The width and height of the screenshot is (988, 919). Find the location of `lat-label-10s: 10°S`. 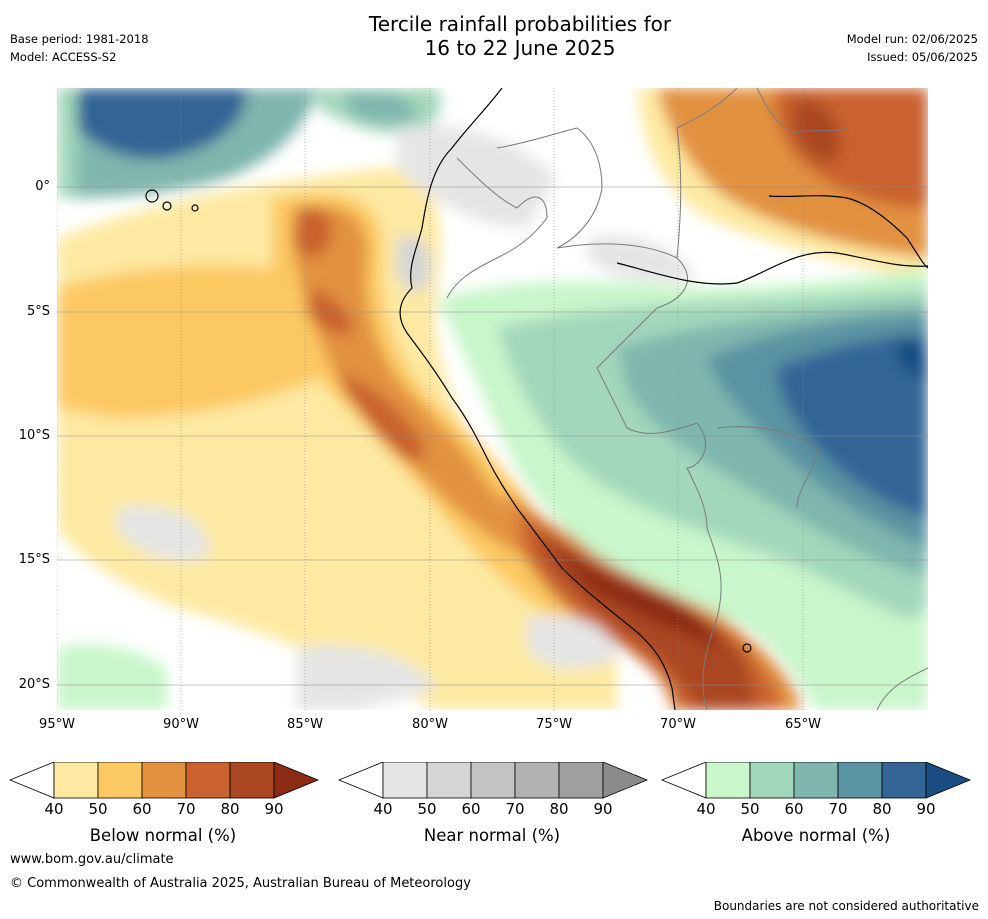

lat-label-10s: 10°S is located at coordinates (34, 435).